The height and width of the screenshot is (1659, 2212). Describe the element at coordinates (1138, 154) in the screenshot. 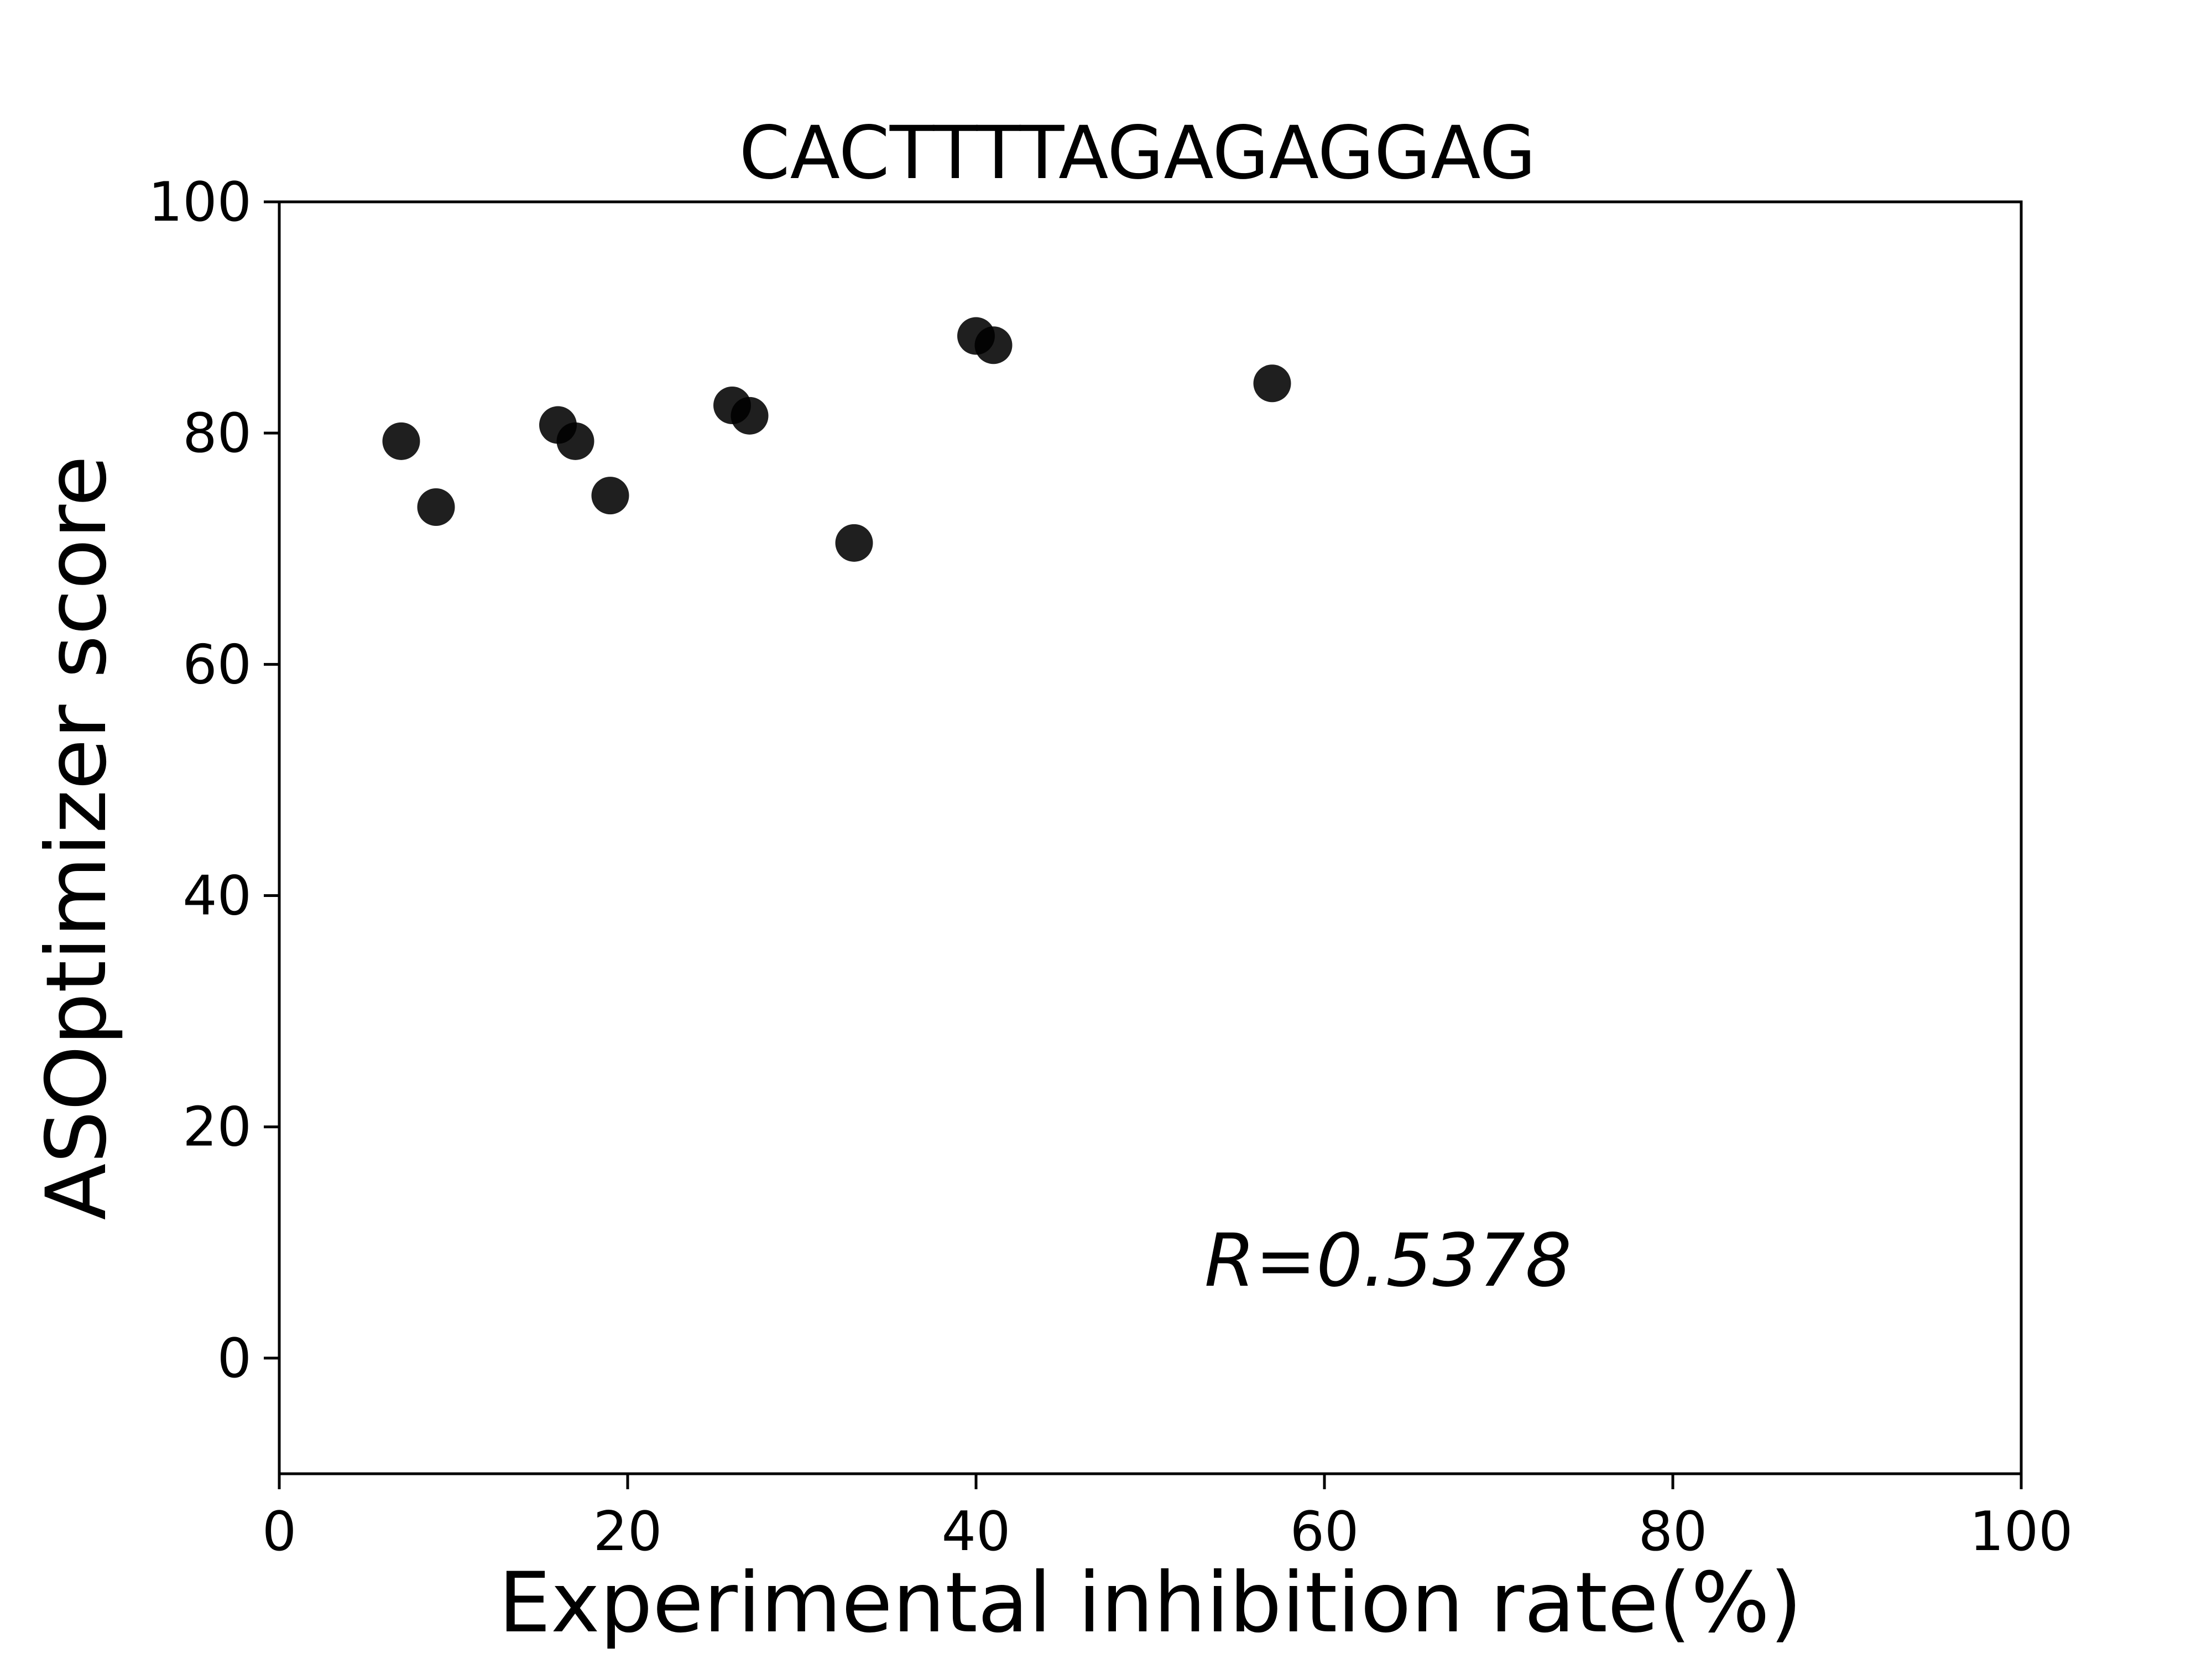

I see `chart-title: CACTTTTAGAGAGGAG` at that location.